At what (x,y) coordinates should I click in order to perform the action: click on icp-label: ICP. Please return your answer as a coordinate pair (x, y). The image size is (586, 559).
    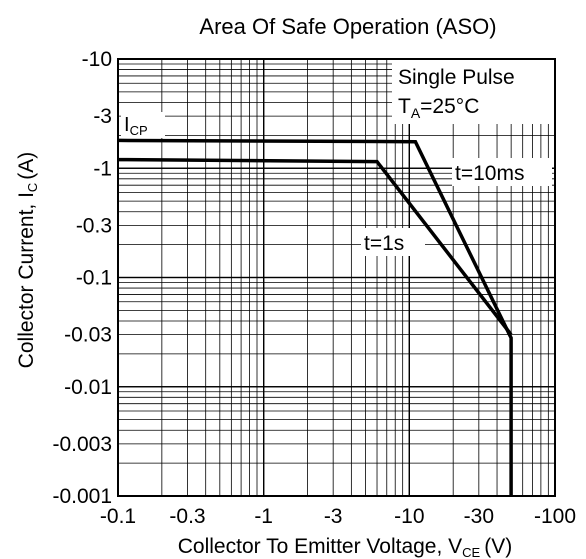
    Looking at the image, I should click on (136, 126).